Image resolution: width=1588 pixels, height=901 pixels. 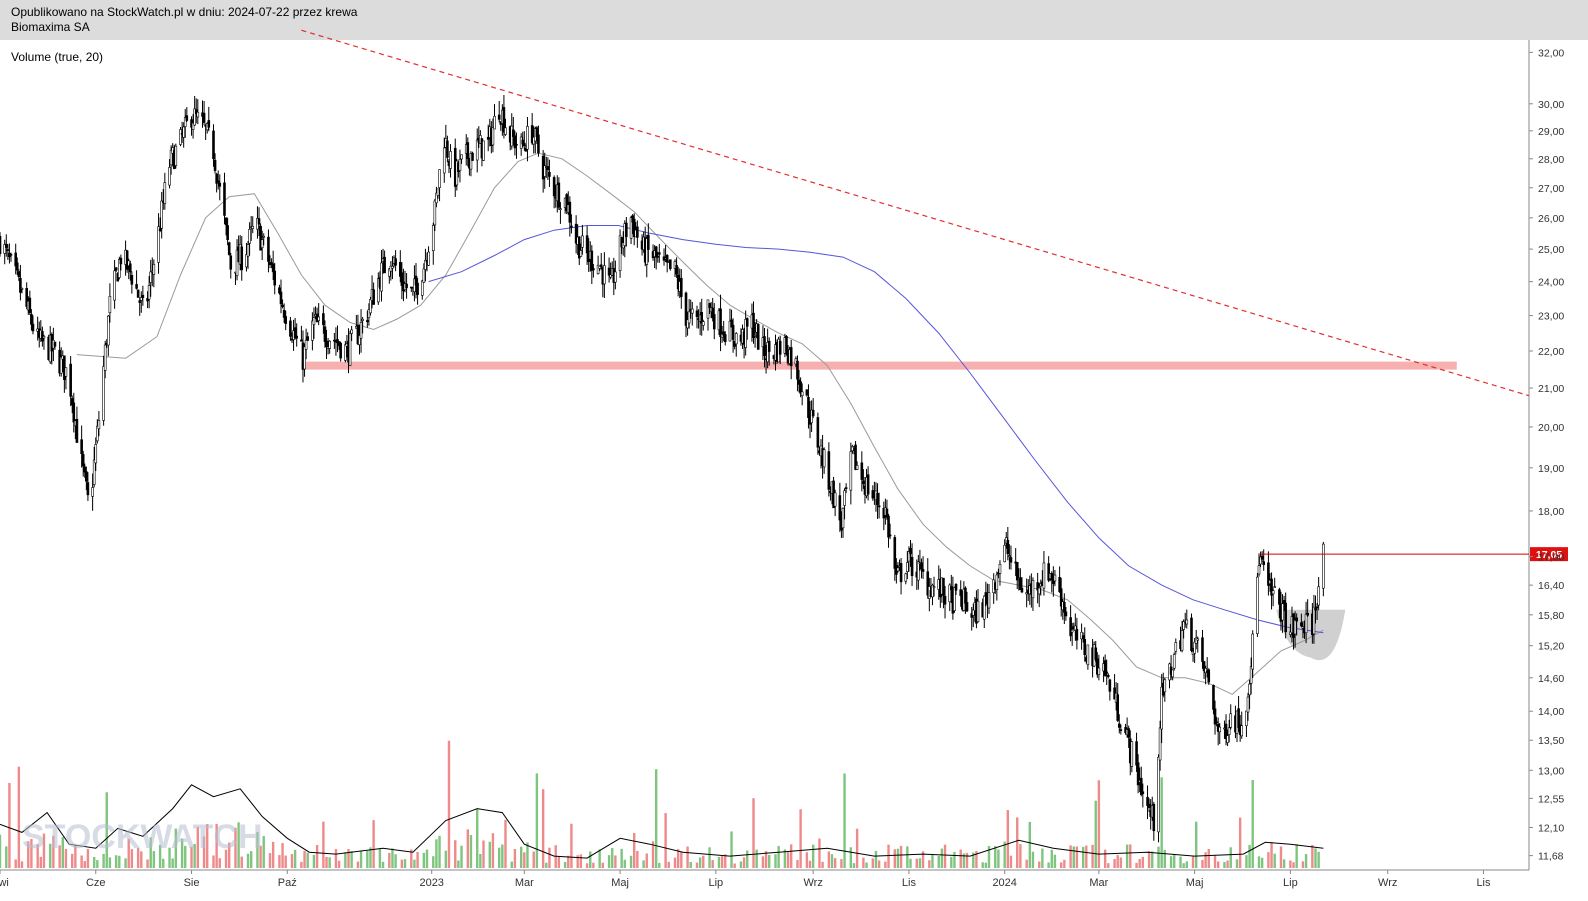 What do you see at coordinates (1551, 469) in the screenshot?
I see `y-tick-label: 19,00` at bounding box center [1551, 469].